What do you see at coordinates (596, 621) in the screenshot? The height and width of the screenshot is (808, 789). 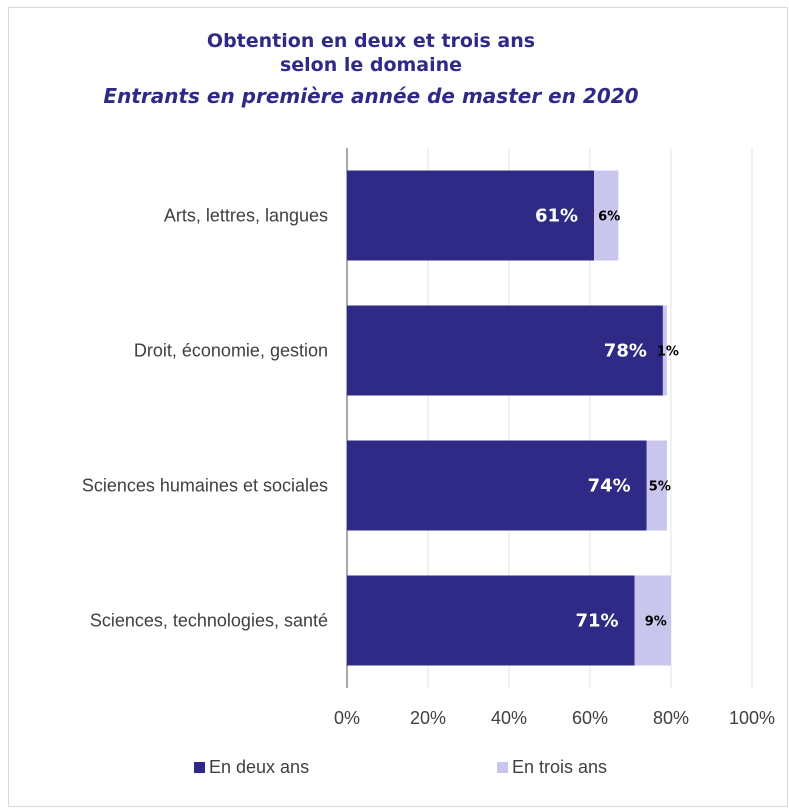 I see `data-label-en-deux-ans: 71%` at bounding box center [596, 621].